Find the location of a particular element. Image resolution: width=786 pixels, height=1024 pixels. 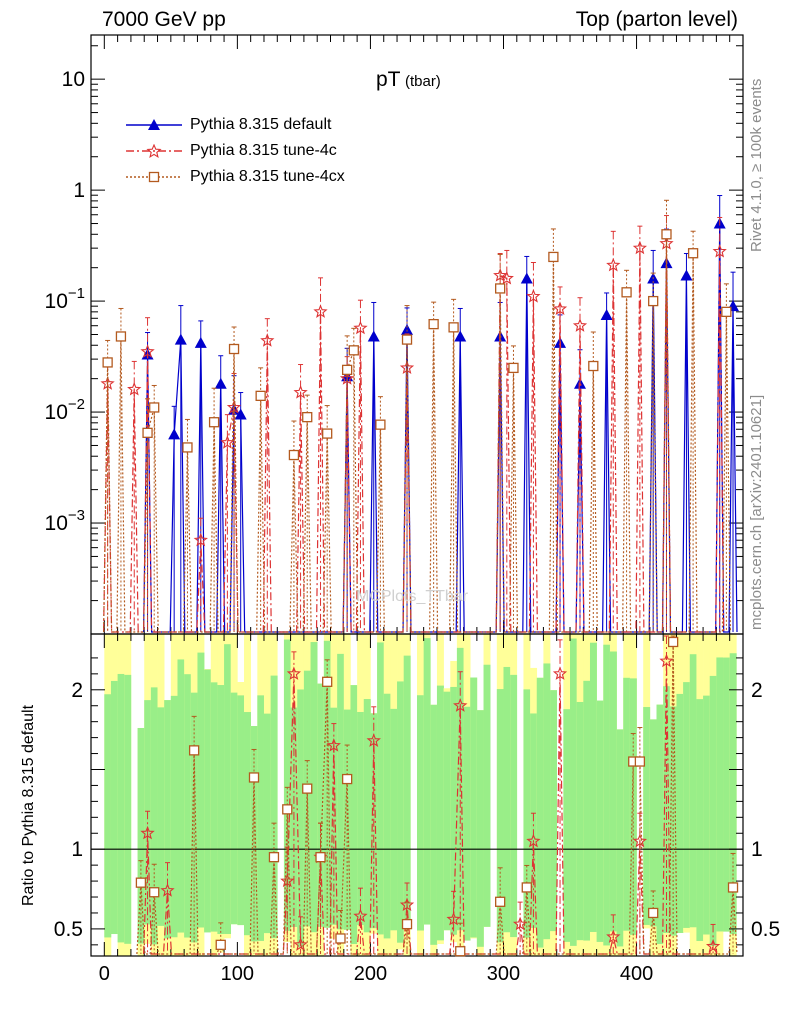

header-left: 7000 GeV pp is located at coordinates (164, 19).